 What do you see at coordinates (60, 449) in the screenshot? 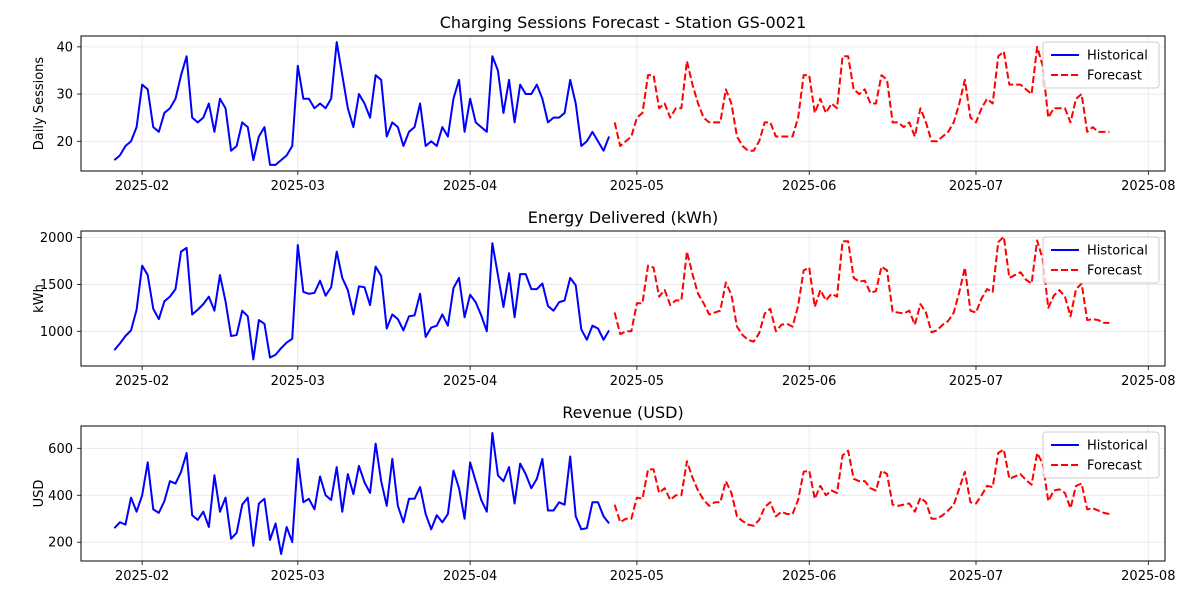
I see `y-tick-label: 600` at bounding box center [60, 449].